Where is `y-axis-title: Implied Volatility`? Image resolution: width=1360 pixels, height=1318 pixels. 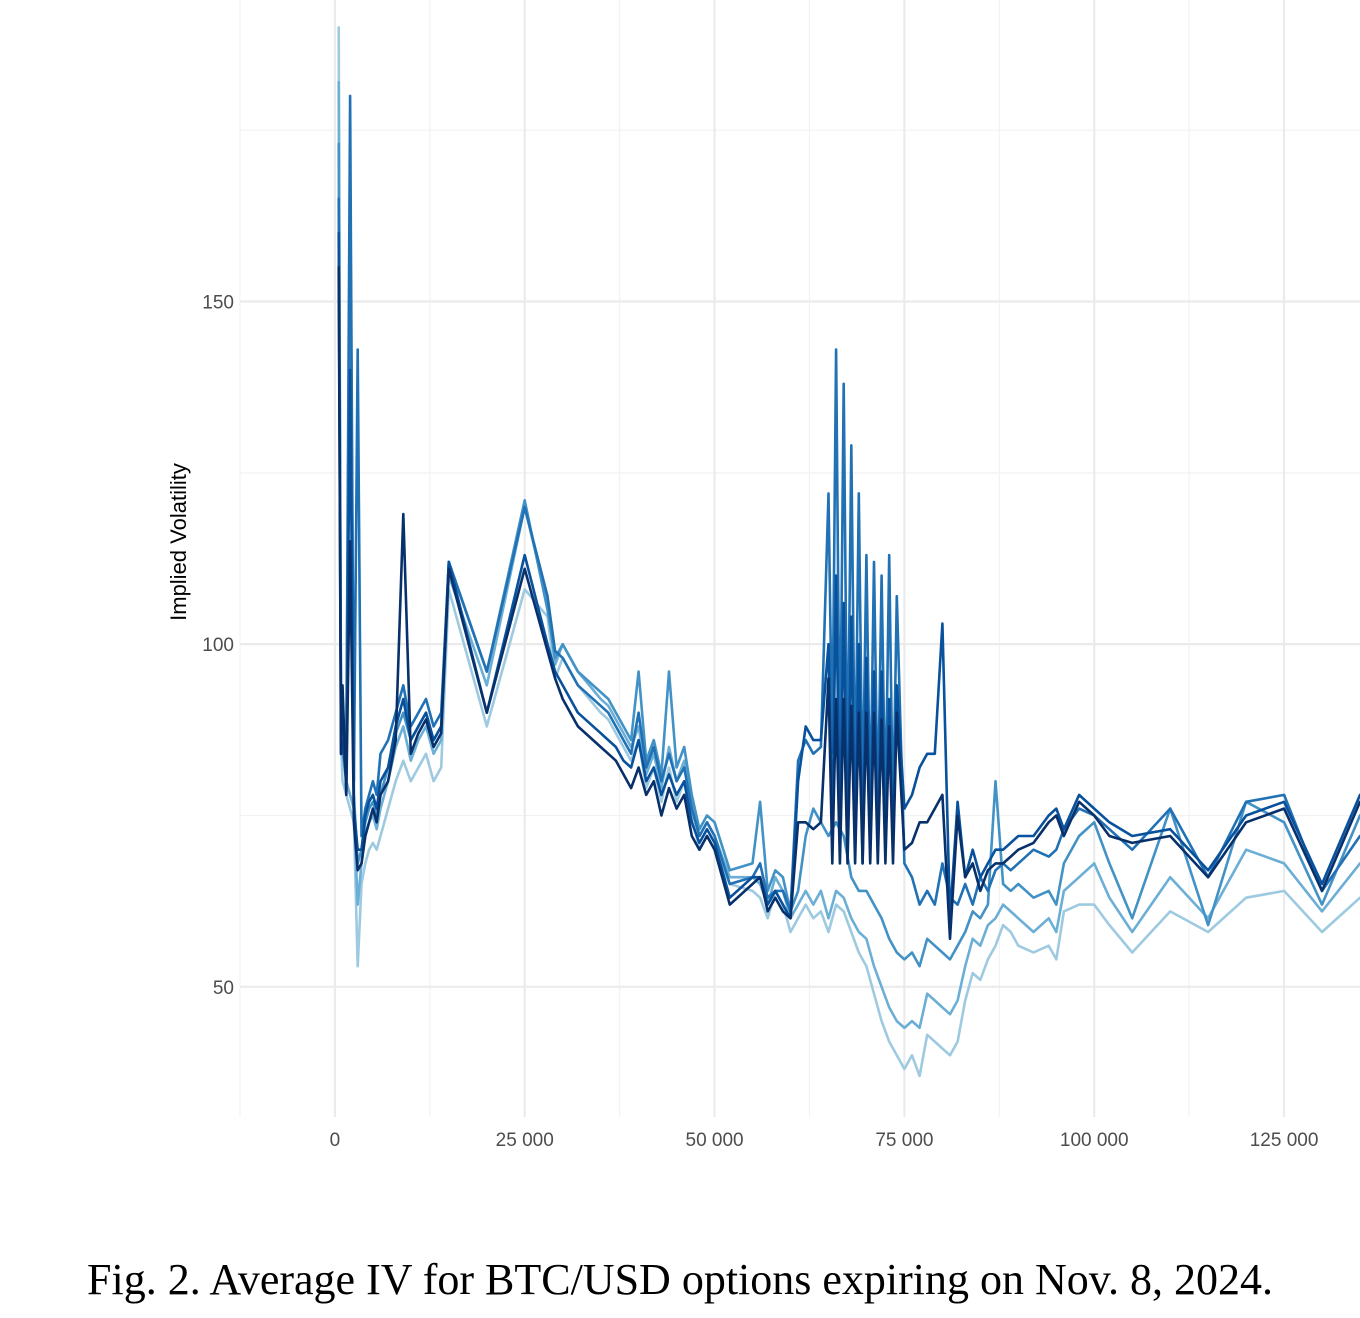 y-axis-title: Implied Volatility is located at coordinates (178, 542).